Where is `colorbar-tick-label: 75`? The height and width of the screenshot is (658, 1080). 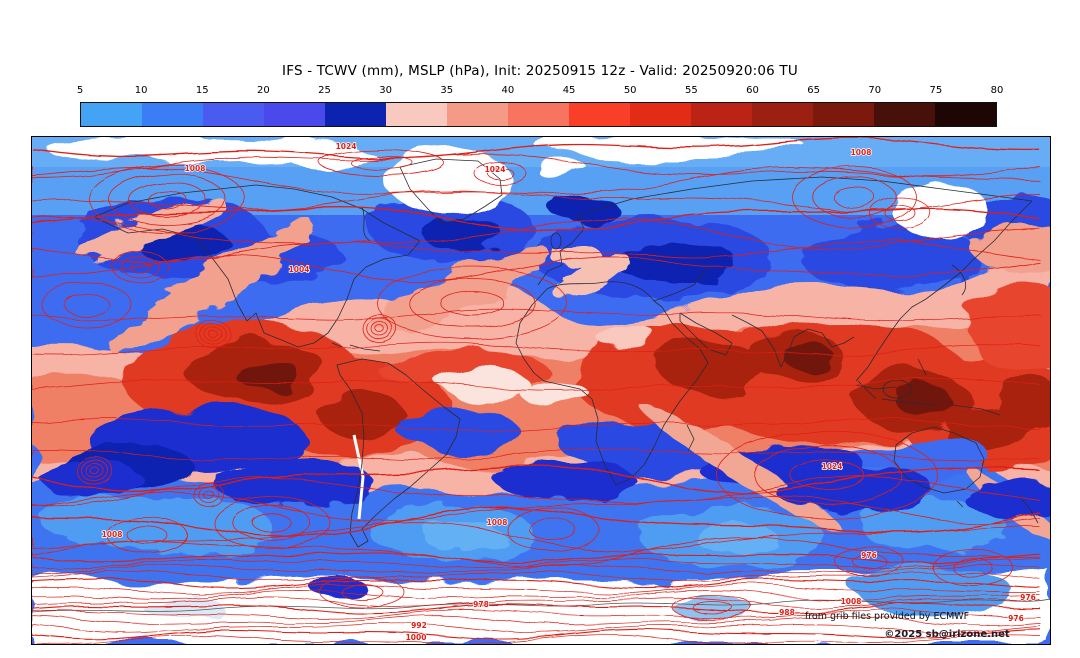
colorbar-tick-label: 75 is located at coordinates (936, 90).